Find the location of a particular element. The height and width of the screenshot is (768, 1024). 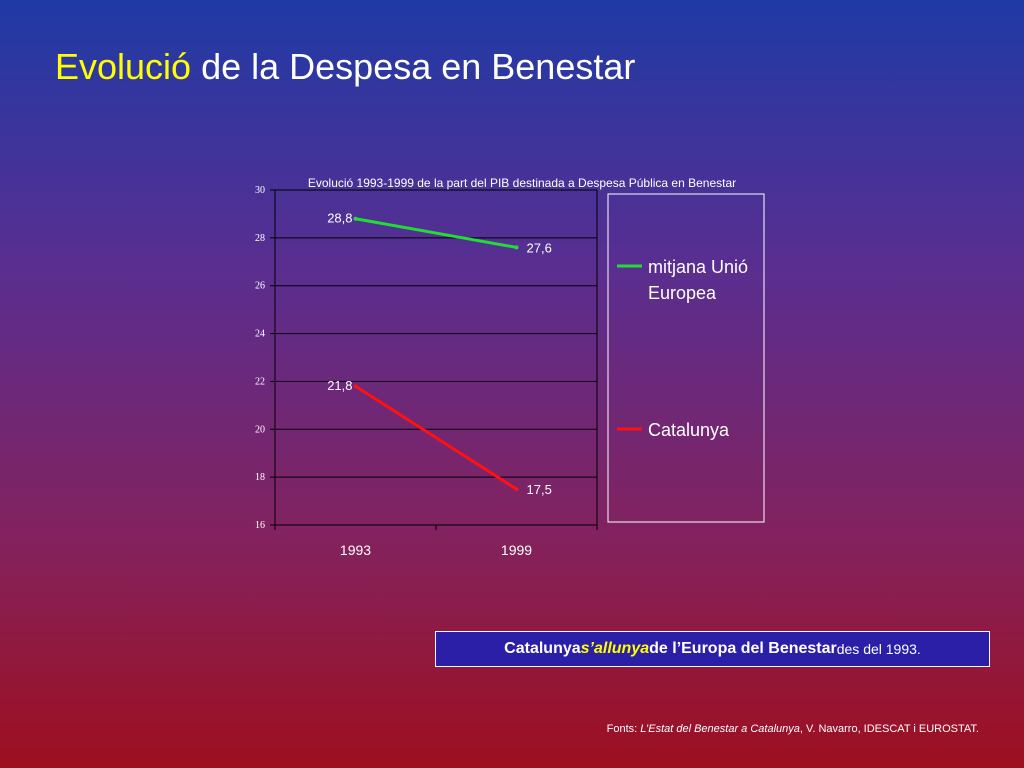

y-tick-label: 20 is located at coordinates (260, 429).